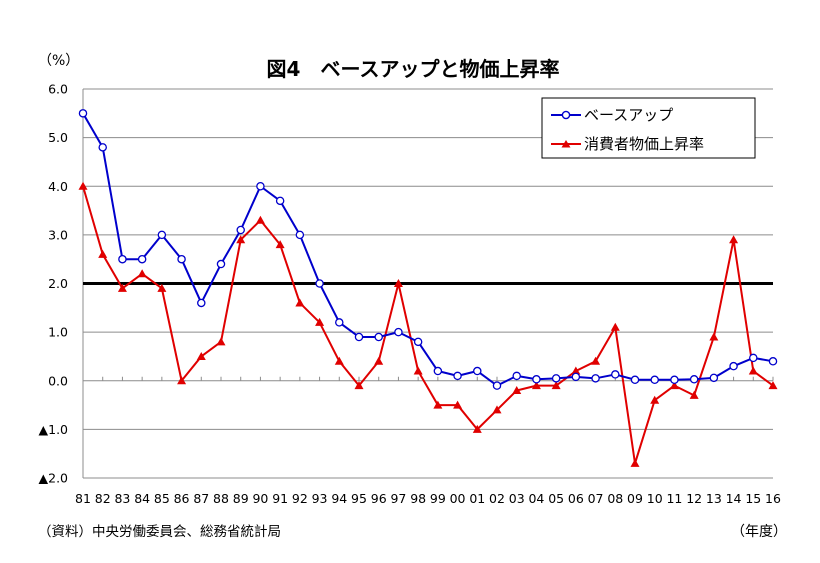  I want to click on x-tick-label: 01, so click(477, 498).